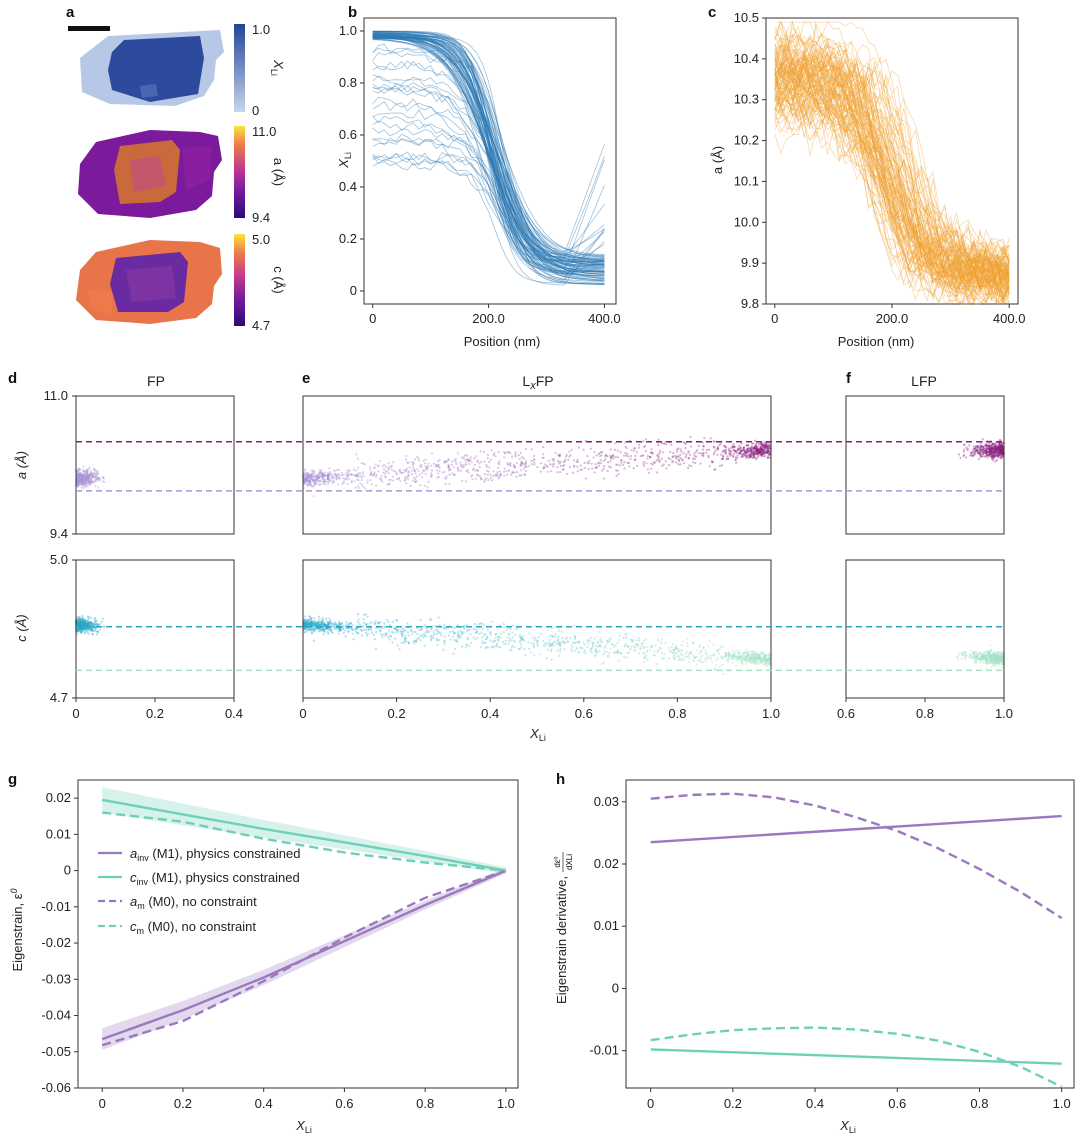 The image size is (1080, 1137). What do you see at coordinates (12, 779) in the screenshot?
I see `panel-letter-g: g` at bounding box center [12, 779].